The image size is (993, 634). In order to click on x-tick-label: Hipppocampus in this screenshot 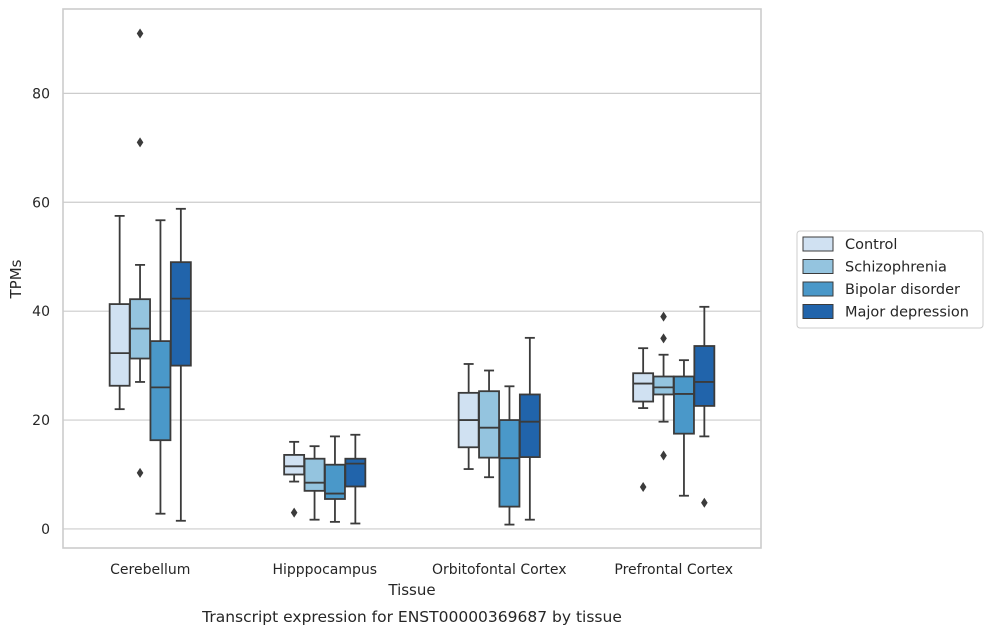, I will do `click(324, 570)`.